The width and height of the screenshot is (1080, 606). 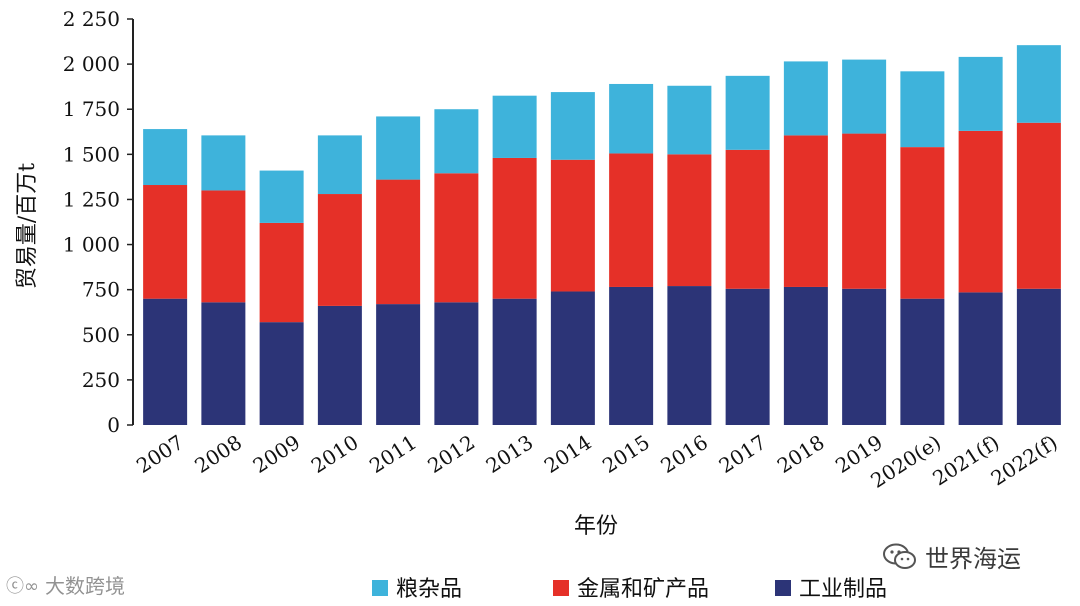 I want to click on legend-label: 工业制品, so click(x=843, y=589).